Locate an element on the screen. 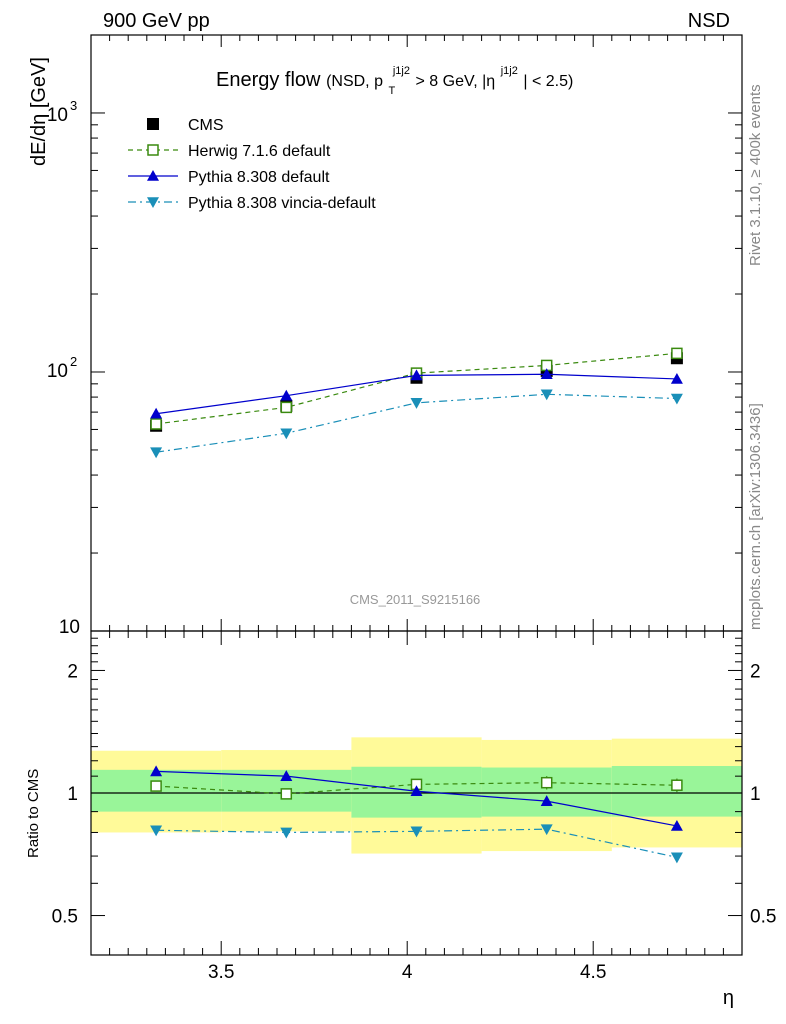 Image resolution: width=786 pixels, height=1024 pixels. title-detail-close: | < 2.5) is located at coordinates (548, 81).